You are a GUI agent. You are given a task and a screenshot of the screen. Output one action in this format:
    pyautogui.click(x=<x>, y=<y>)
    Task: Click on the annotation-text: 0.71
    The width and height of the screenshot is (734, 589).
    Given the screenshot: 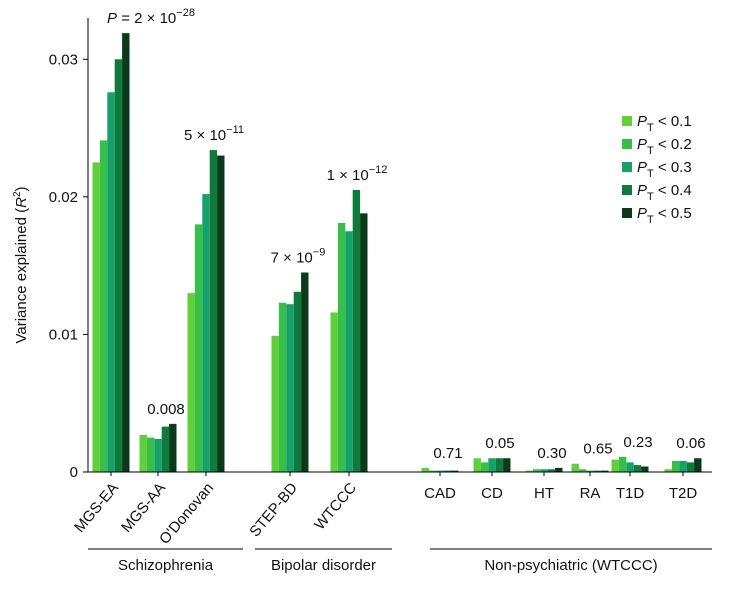 What is the action you would take?
    pyautogui.click(x=447, y=453)
    